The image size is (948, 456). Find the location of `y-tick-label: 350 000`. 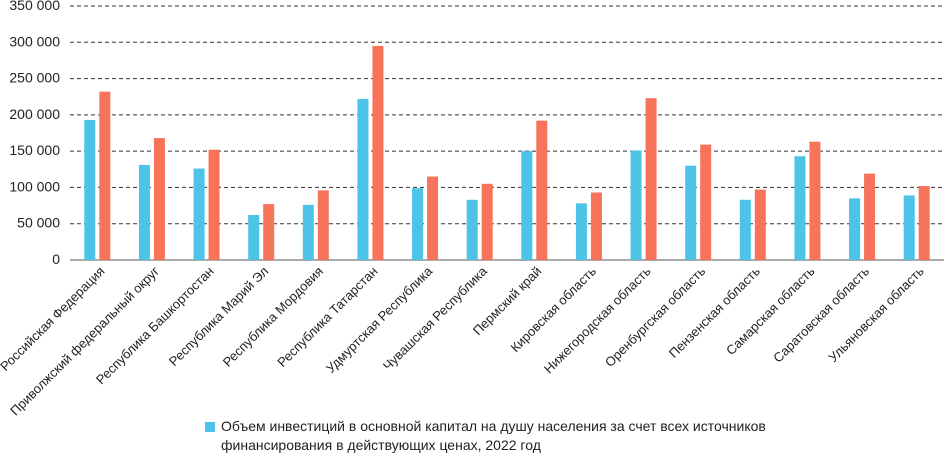

y-tick-label: 350 000 is located at coordinates (34, 6).